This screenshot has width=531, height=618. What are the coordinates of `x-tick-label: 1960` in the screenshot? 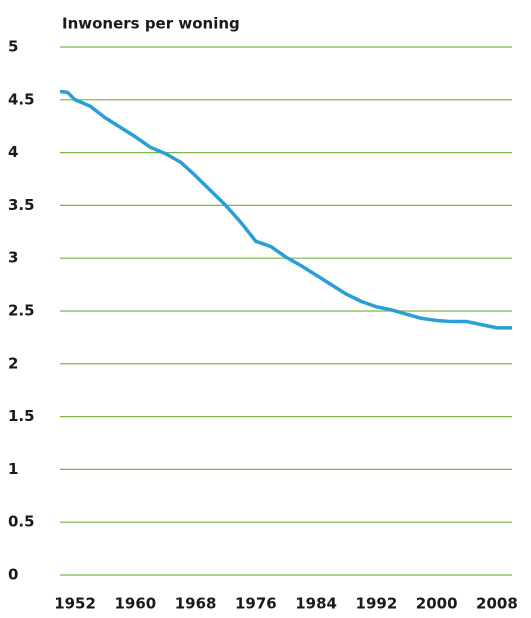 It's located at (135, 604).